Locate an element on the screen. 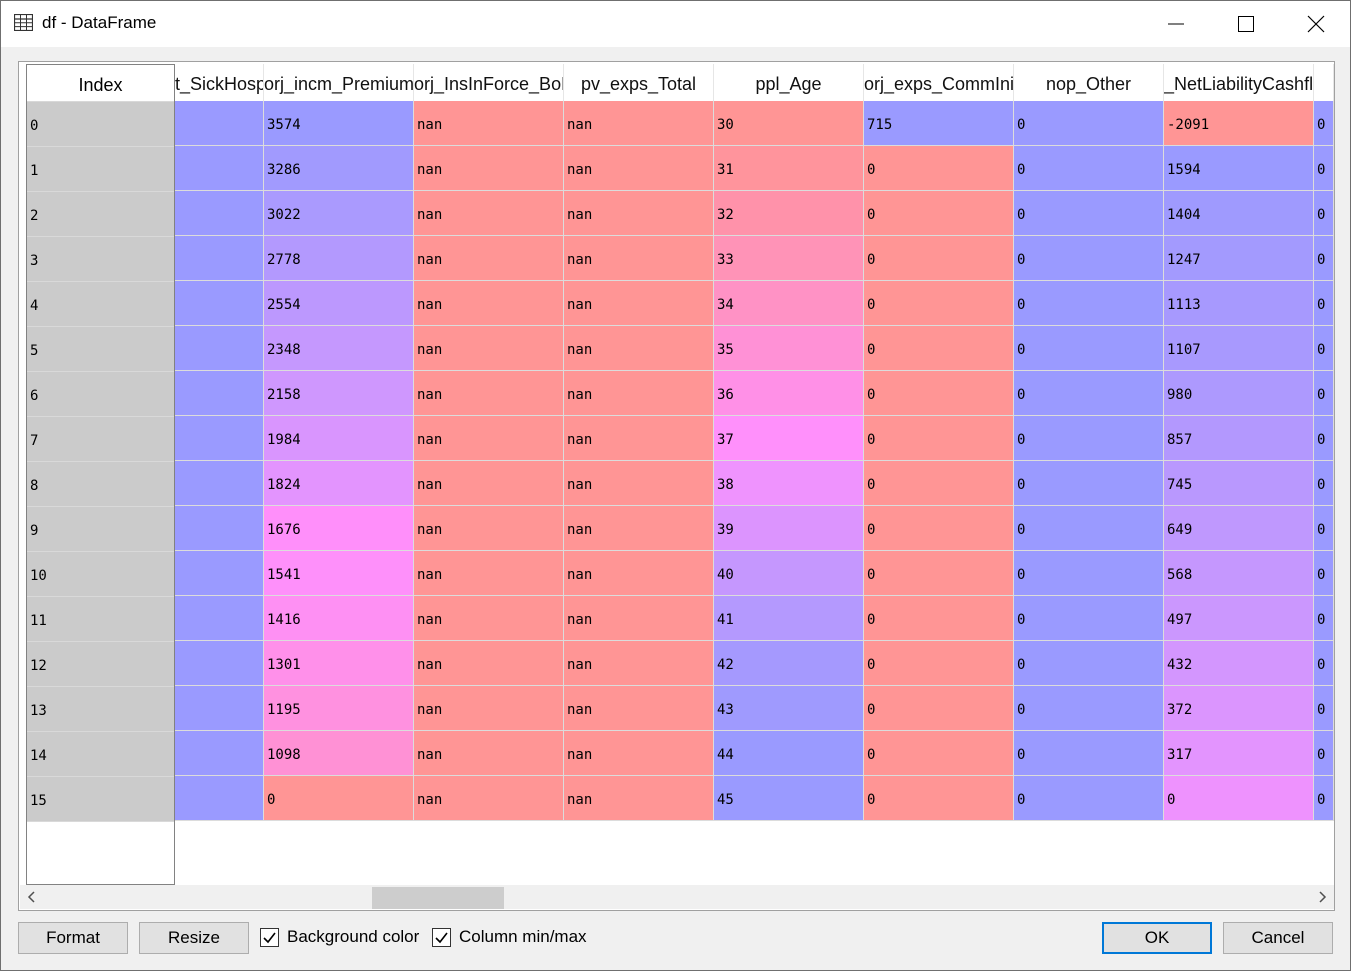 This screenshot has height=971, width=1351. table-cell: 1416 is located at coordinates (339, 618).